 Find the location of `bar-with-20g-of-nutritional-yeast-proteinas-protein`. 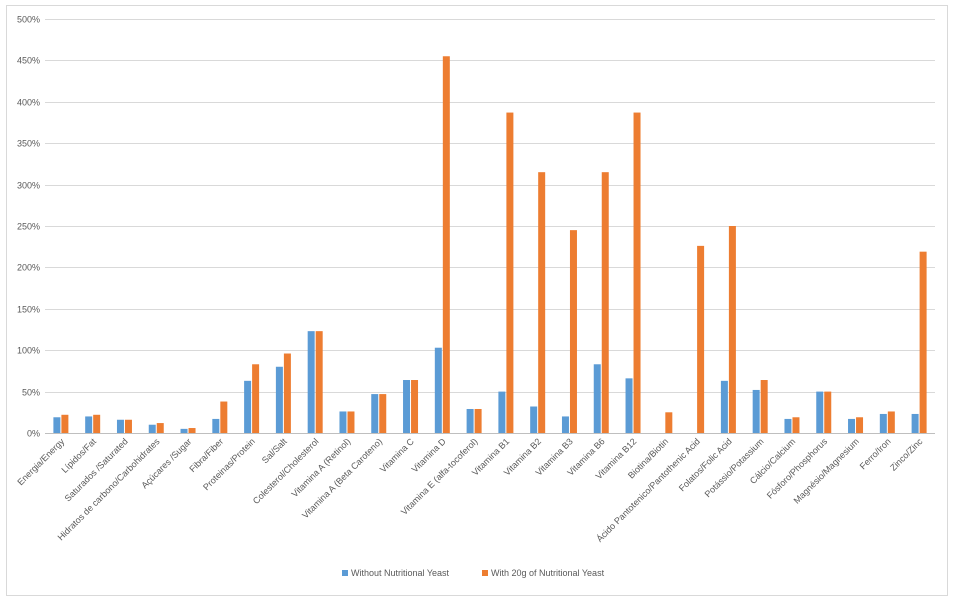

bar-with-20g-of-nutritional-yeast-proteinas-protein is located at coordinates (256, 398).